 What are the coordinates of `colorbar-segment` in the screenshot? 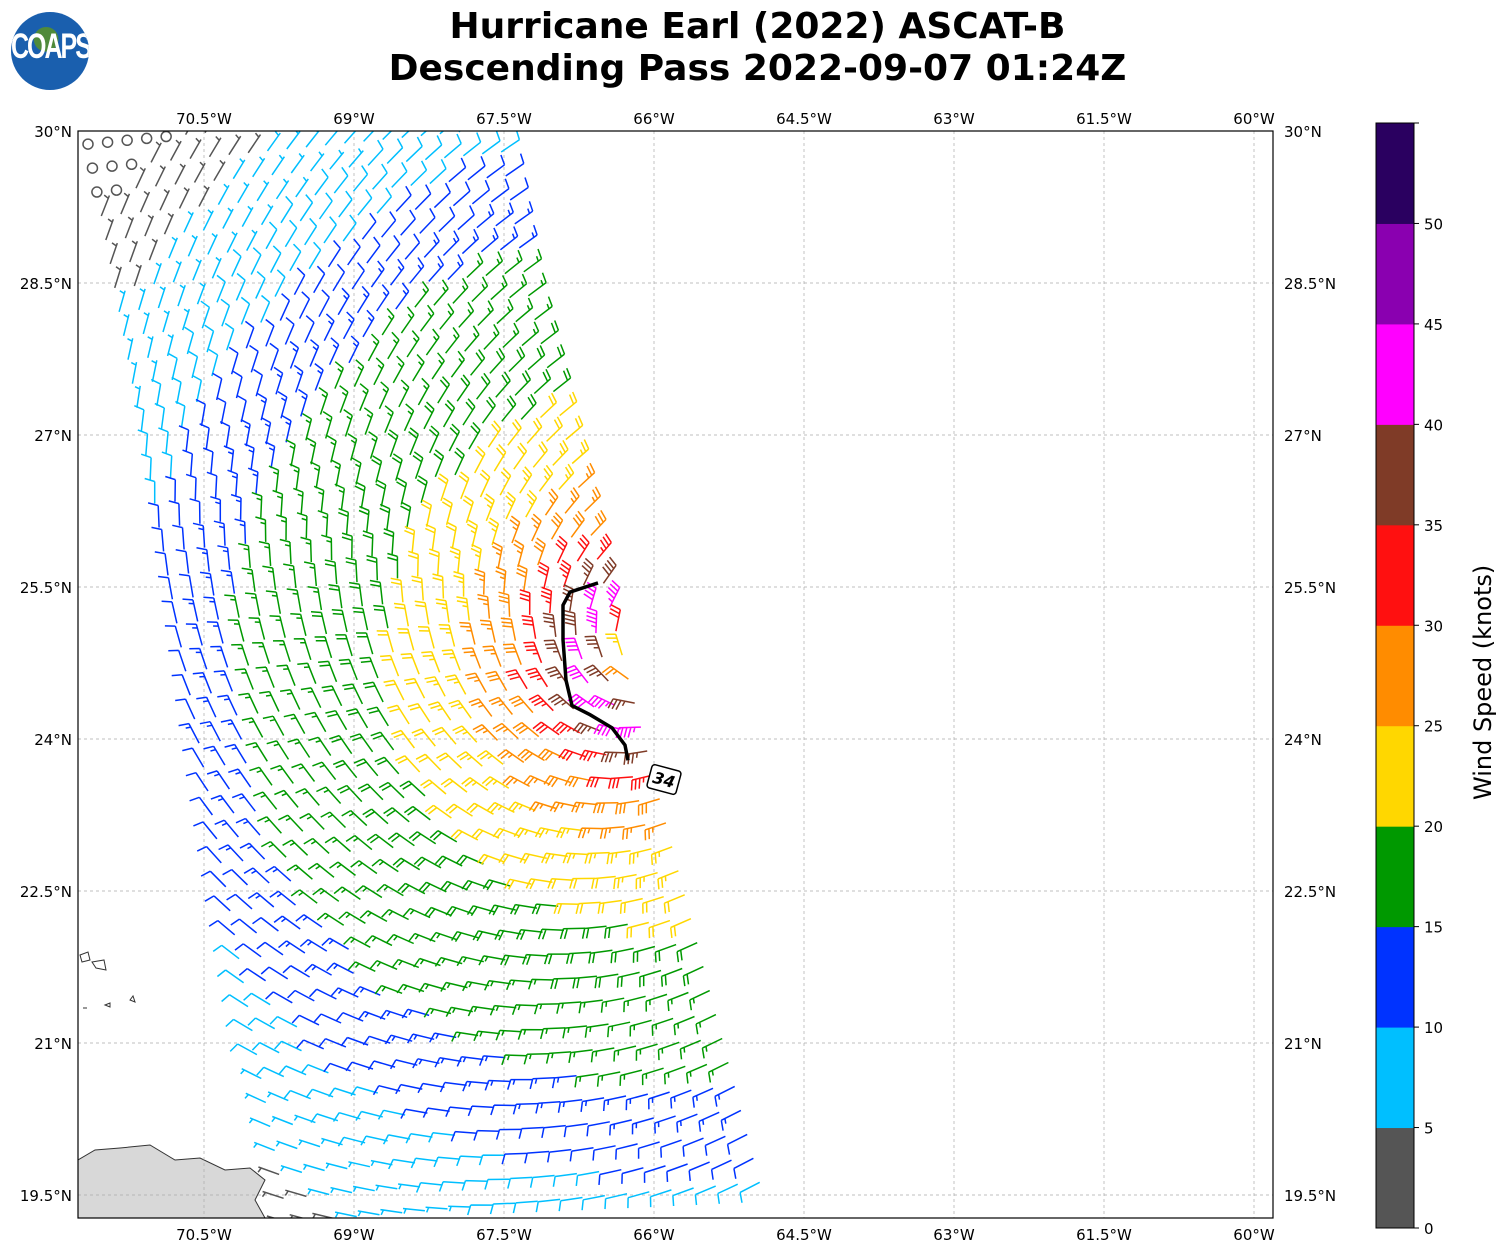 It's located at (1395, 374).